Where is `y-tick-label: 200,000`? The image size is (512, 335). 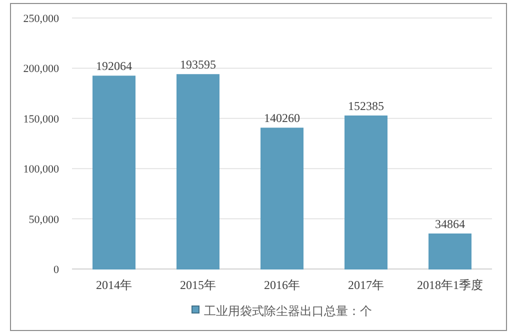
y-tick-label: 200,000 is located at coordinates (41, 69).